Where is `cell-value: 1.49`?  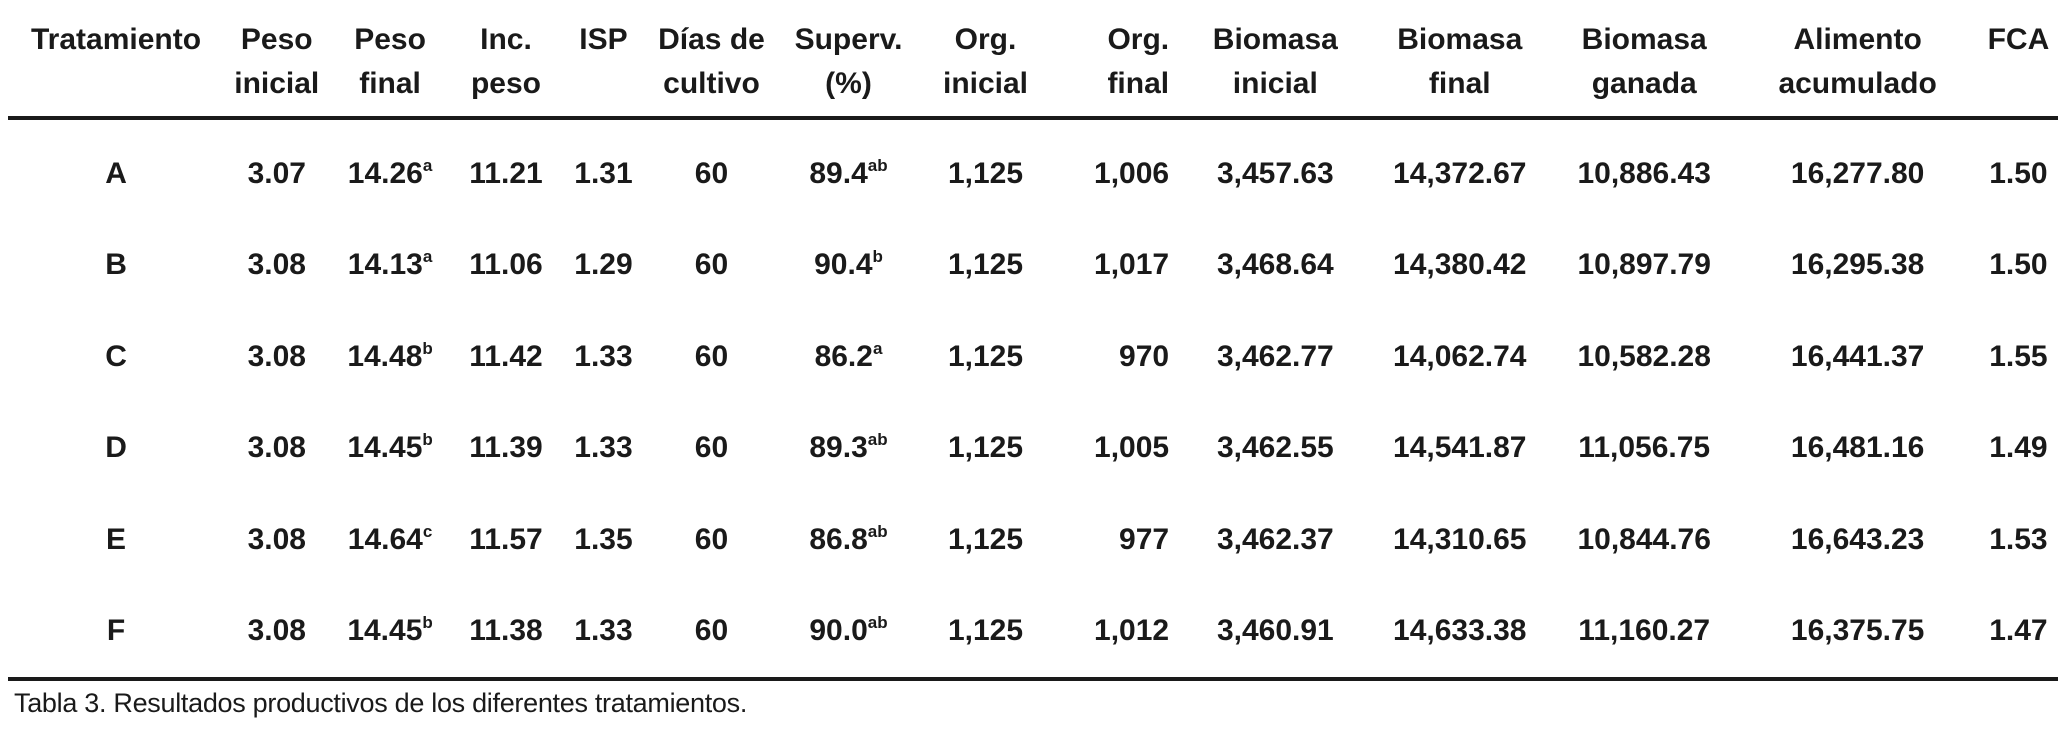 cell-value: 1.49 is located at coordinates (2018, 448).